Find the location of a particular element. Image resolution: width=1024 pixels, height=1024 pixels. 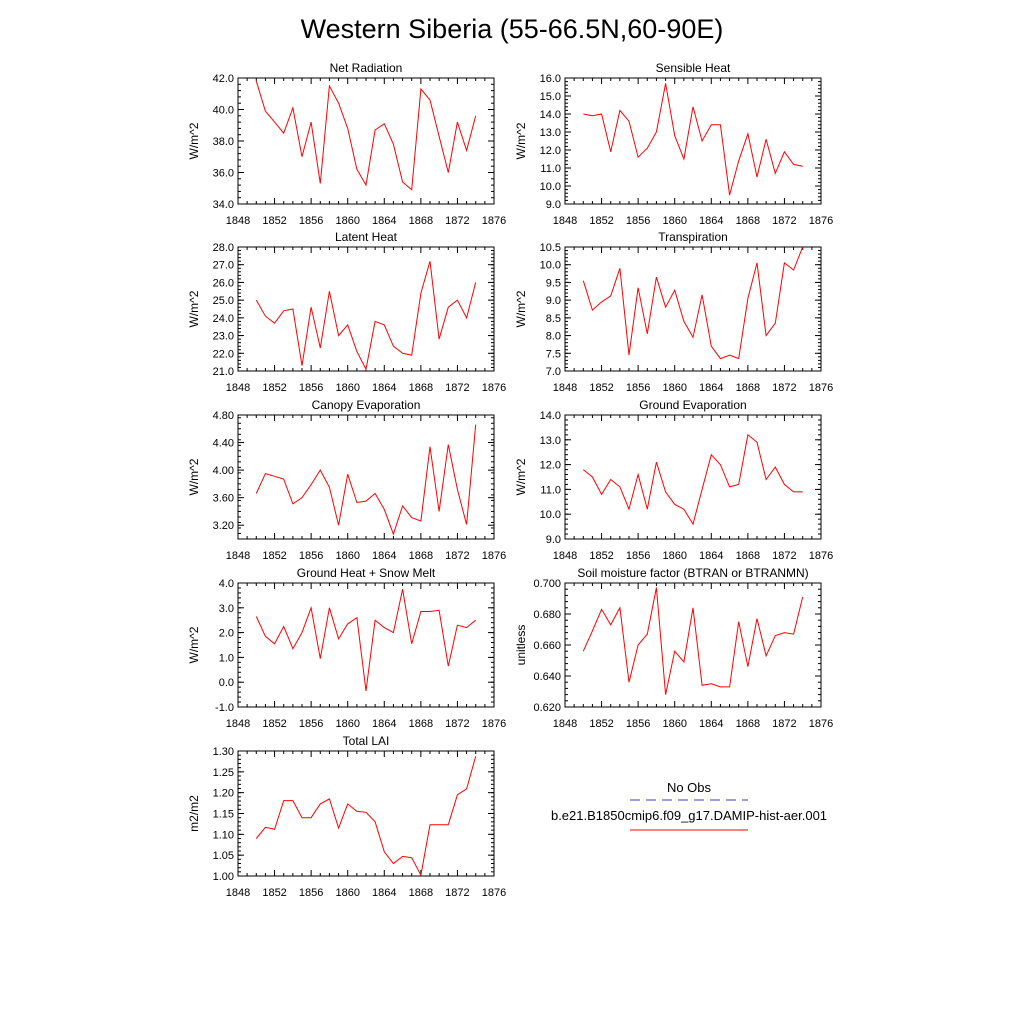

y-tick-label: 38.0 is located at coordinates (223, 142).